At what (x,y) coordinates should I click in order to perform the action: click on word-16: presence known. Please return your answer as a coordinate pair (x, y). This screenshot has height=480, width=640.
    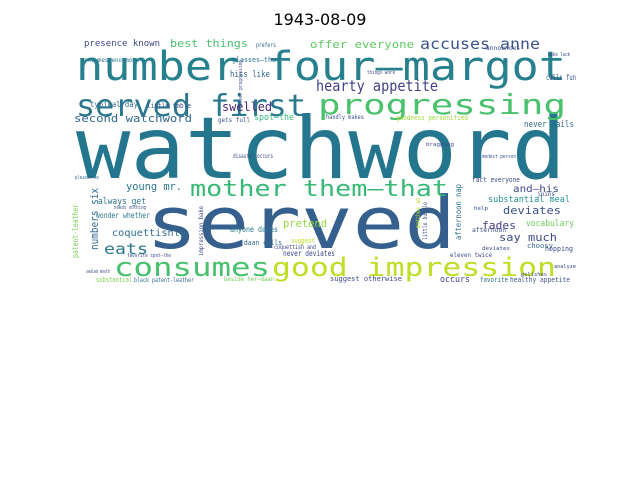
    Looking at the image, I should click on (122, 44).